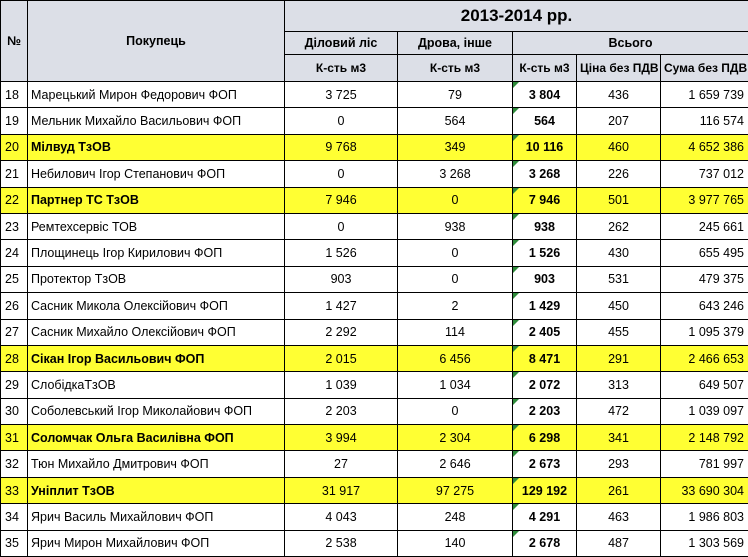  Describe the element at coordinates (455, 438) in the screenshot. I see `firewood-volume: 2 304` at that location.